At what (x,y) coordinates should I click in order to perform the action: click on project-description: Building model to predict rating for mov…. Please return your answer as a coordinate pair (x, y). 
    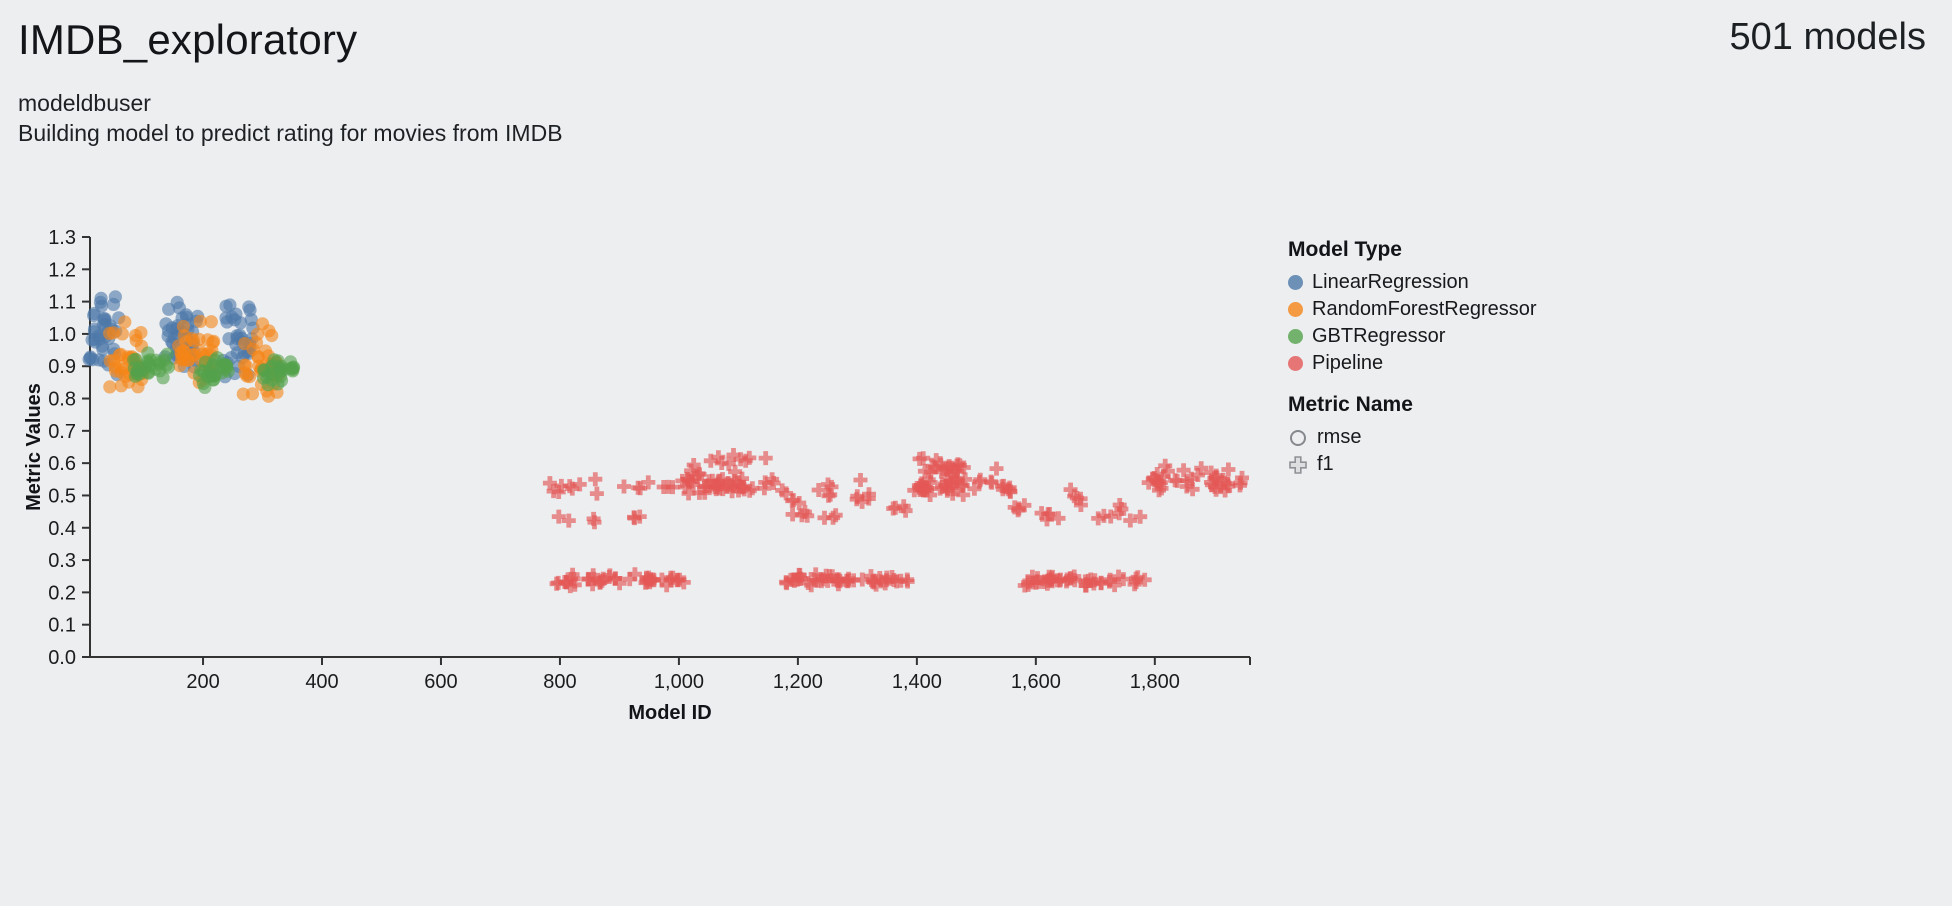
    Looking at the image, I should click on (290, 133).